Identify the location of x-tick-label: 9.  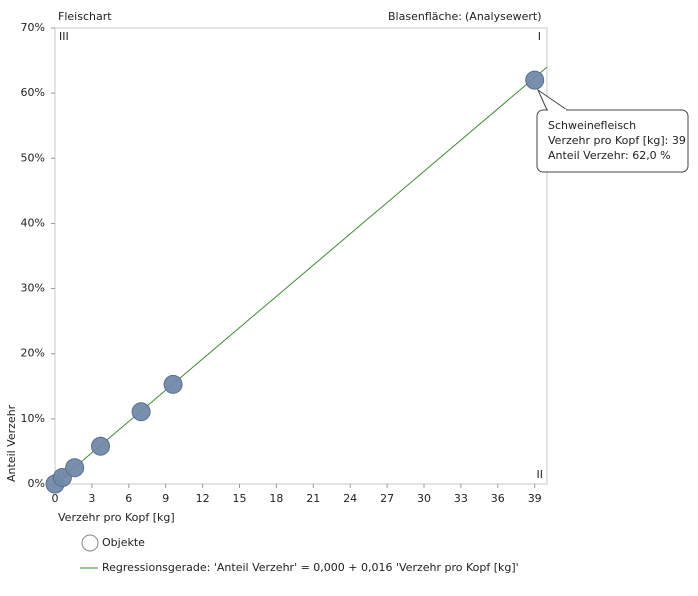
(165, 498).